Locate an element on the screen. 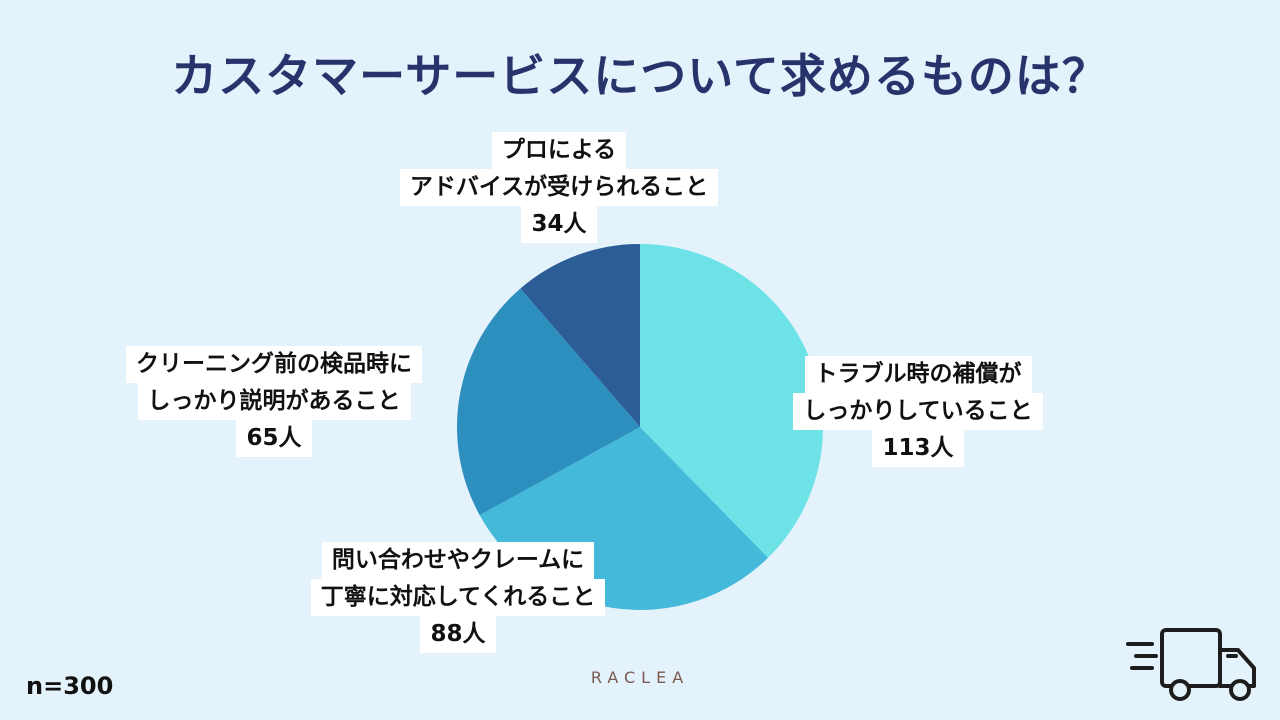 The height and width of the screenshot is (720, 1280). slice-label-line: 丁寧に対応してくれること is located at coordinates (458, 597).